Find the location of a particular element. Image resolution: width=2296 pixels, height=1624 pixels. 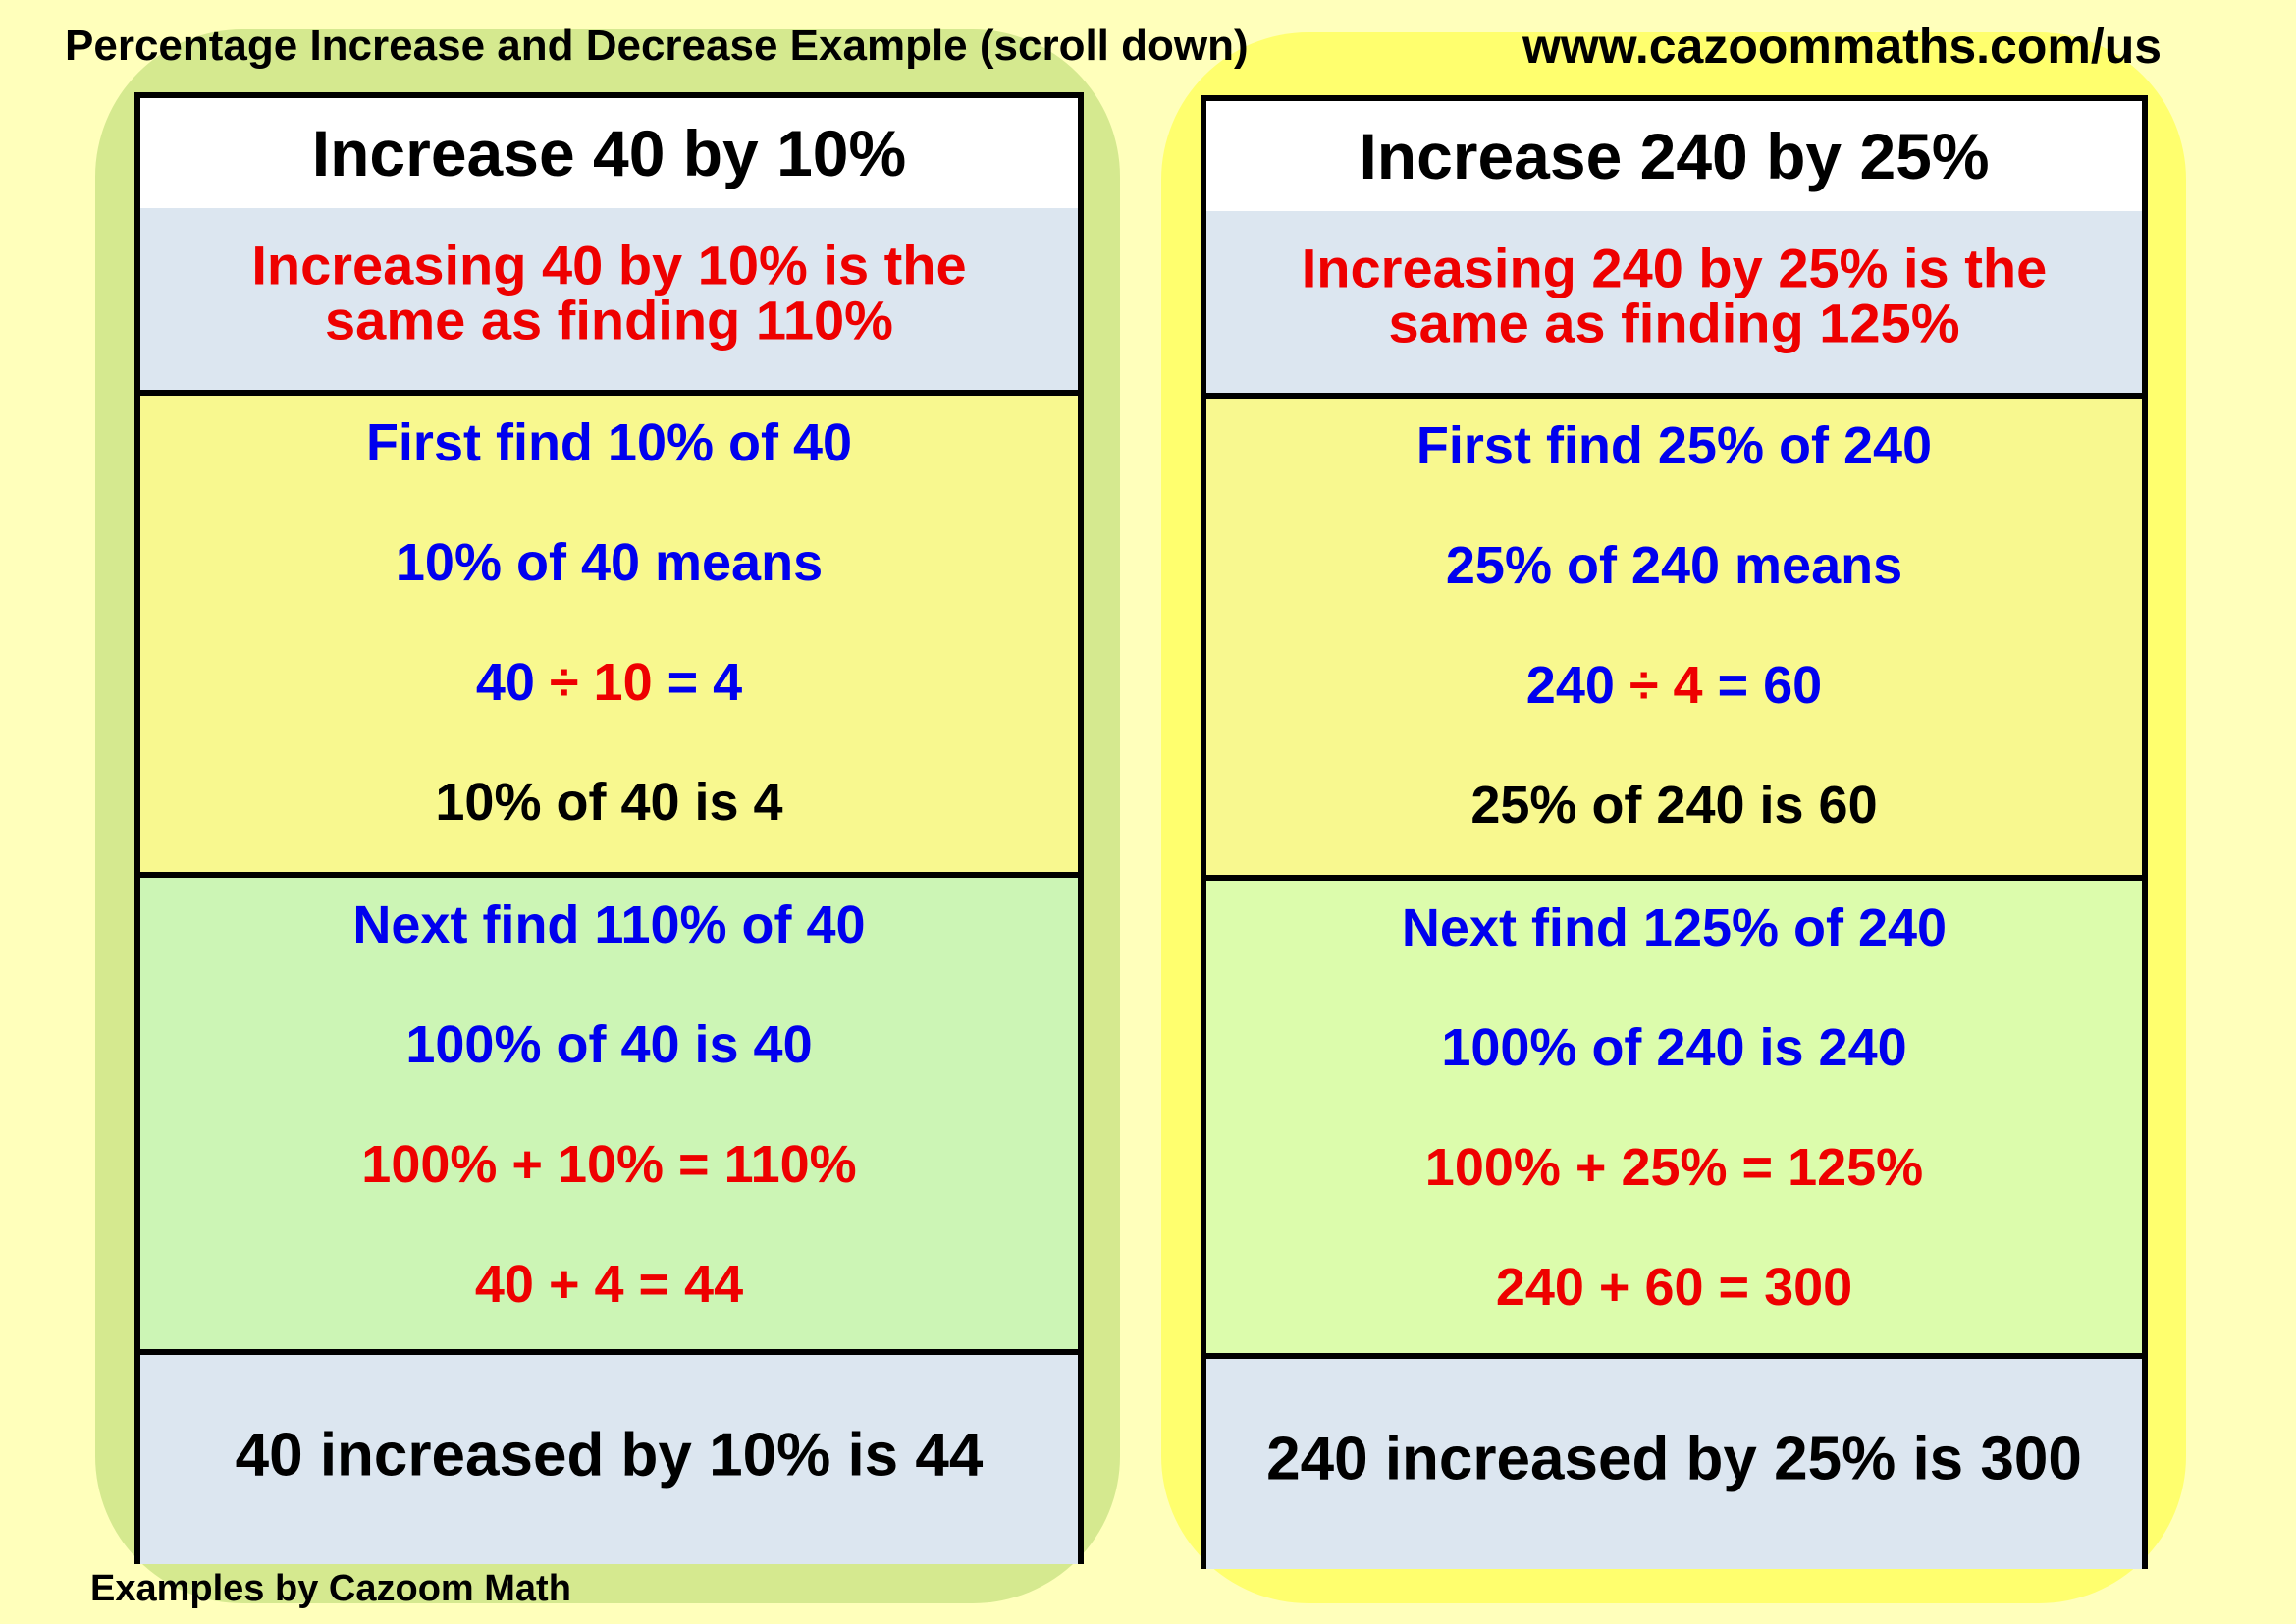

intro-line: same as finding 125% is located at coordinates (1674, 323).